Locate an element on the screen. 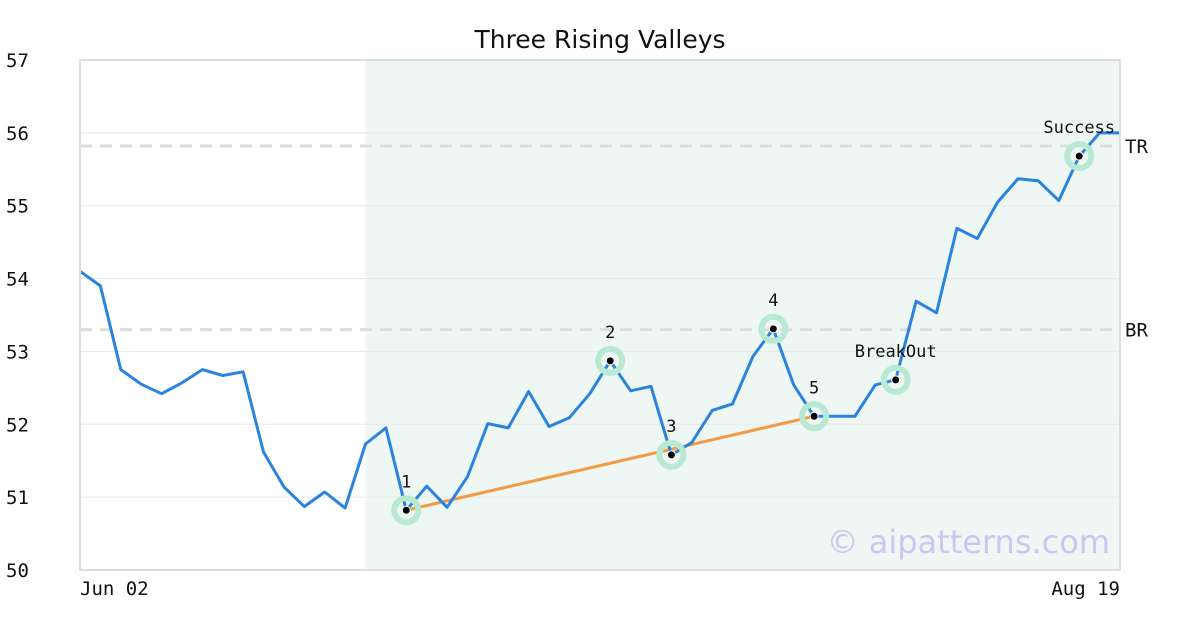  y-tick-label: 50 is located at coordinates (17, 571).